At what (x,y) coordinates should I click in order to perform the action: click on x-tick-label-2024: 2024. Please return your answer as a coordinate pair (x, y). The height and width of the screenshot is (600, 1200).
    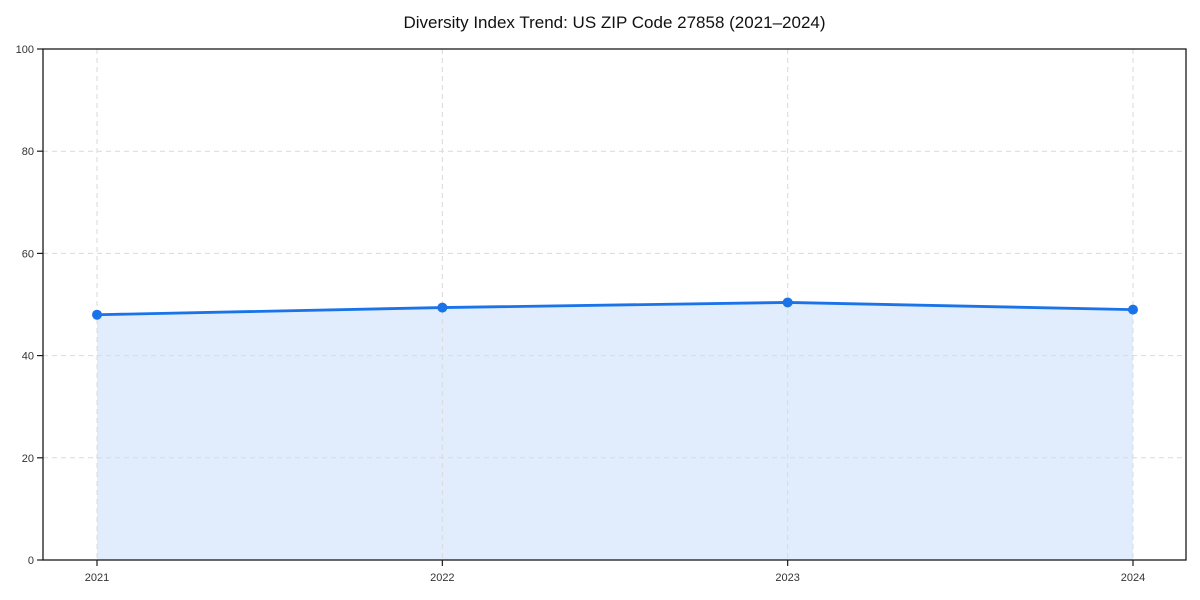
    Looking at the image, I should click on (1133, 578).